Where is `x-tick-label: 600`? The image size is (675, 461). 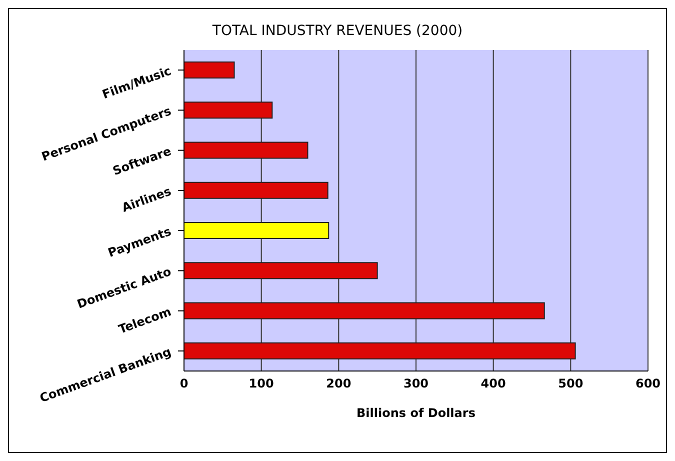 x-tick-label: 600 is located at coordinates (648, 383).